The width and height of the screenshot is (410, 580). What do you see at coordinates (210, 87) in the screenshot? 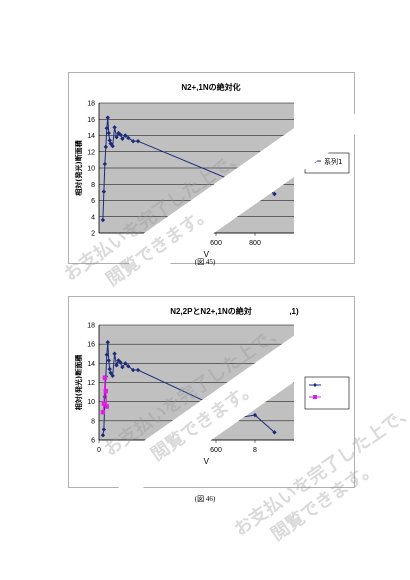
I see `chart-title: N2+,1Nの絶対化` at bounding box center [210, 87].